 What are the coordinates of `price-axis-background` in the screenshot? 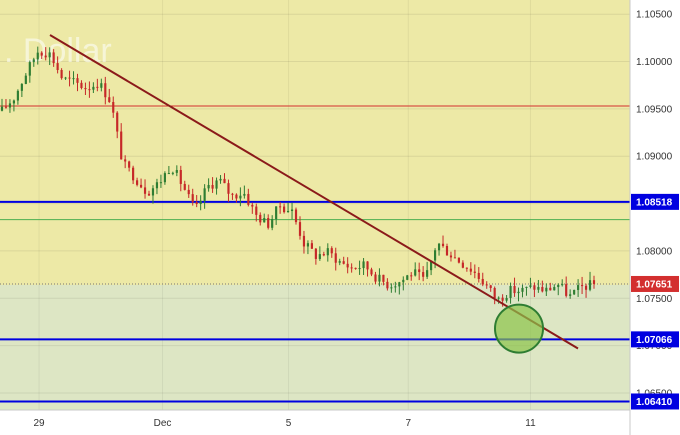 It's located at (655, 217).